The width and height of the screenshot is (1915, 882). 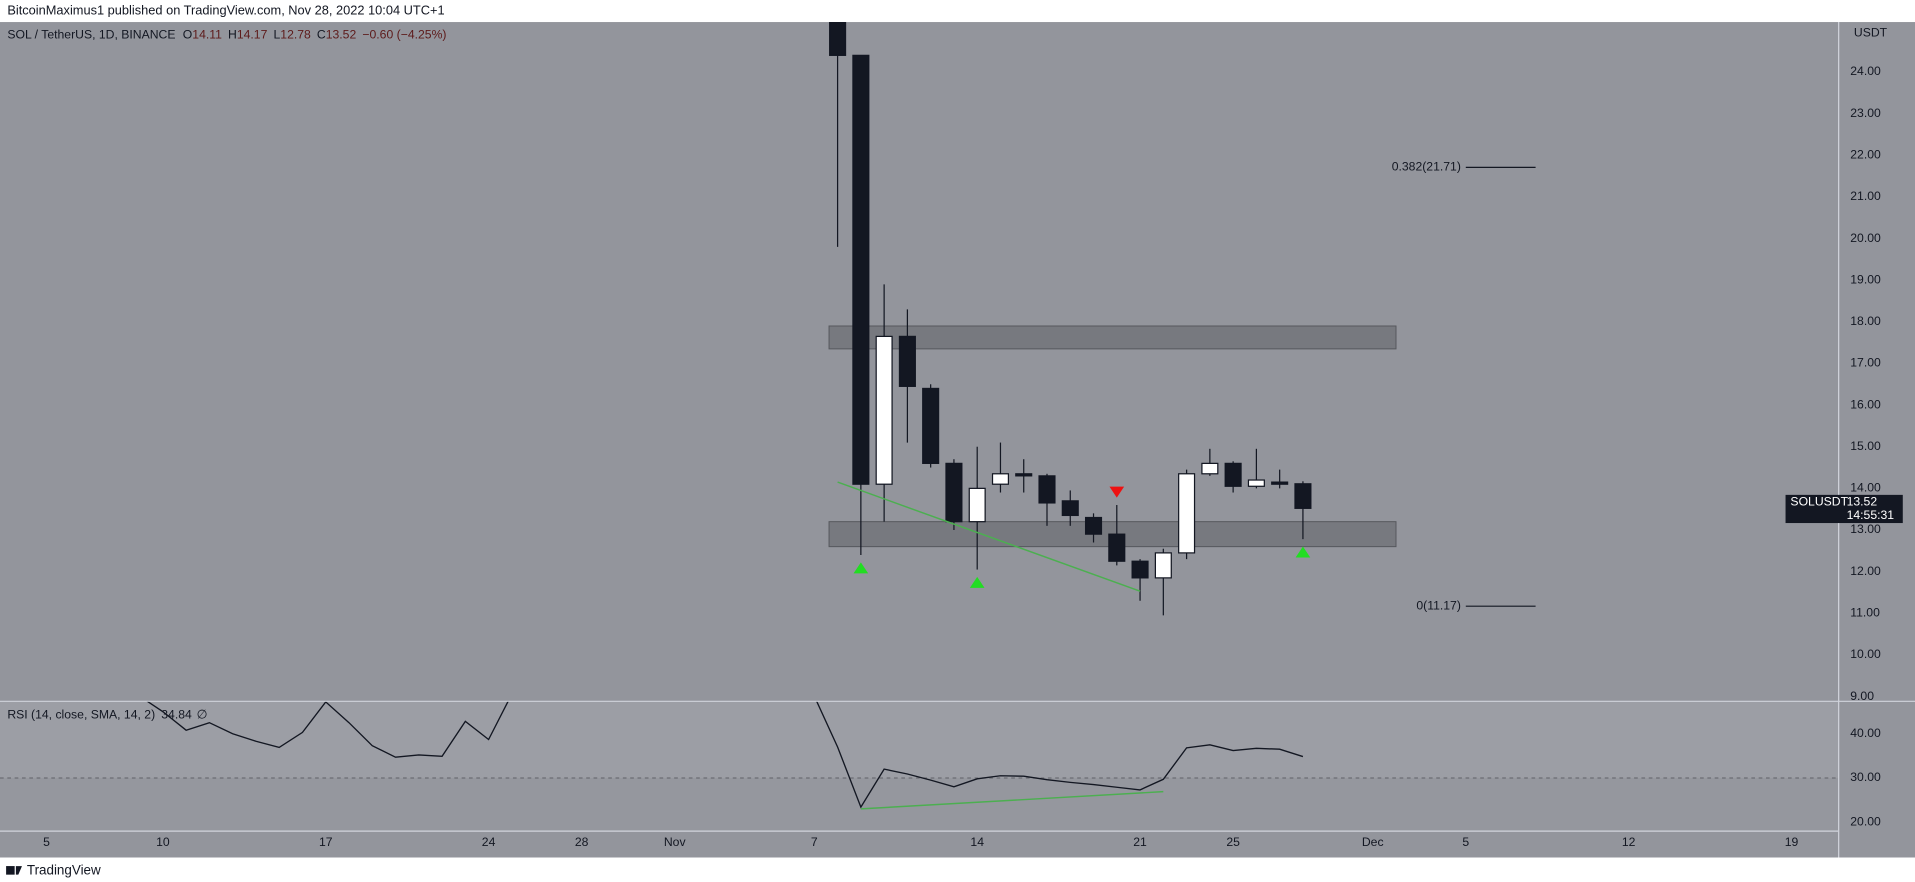 What do you see at coordinates (1865, 113) in the screenshot?
I see `y-tick-label: 23.00` at bounding box center [1865, 113].